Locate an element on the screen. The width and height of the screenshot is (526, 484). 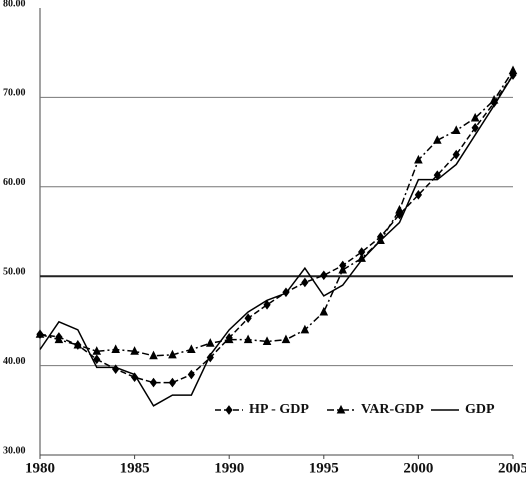
x-tick-label: 1980 is located at coordinates (40, 468).